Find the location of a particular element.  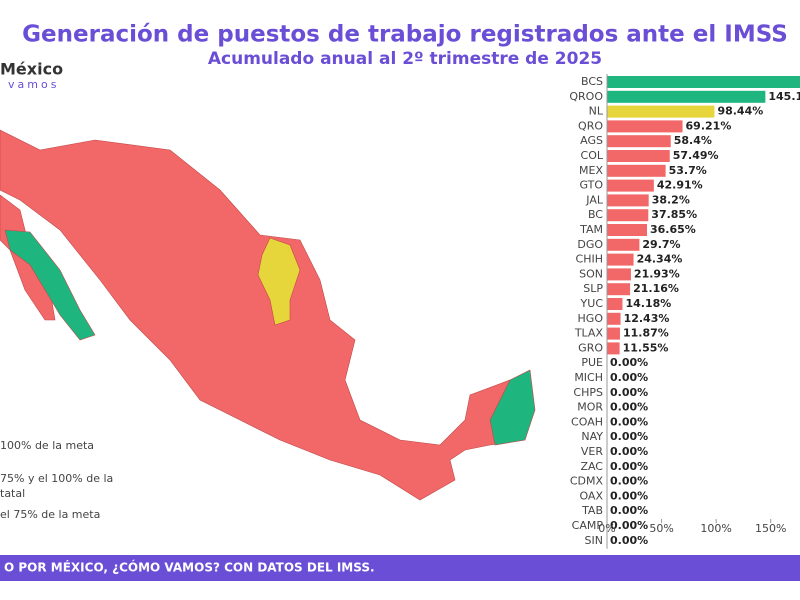

x-tick-label: 50% is located at coordinates (661, 528).